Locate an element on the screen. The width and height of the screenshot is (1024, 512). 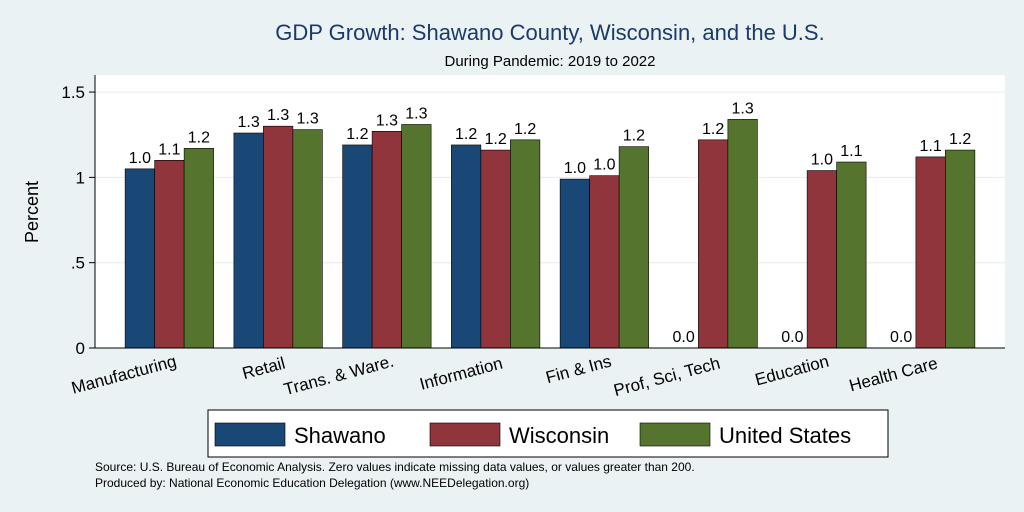
y-tick-label: .5 is located at coordinates (78, 263).